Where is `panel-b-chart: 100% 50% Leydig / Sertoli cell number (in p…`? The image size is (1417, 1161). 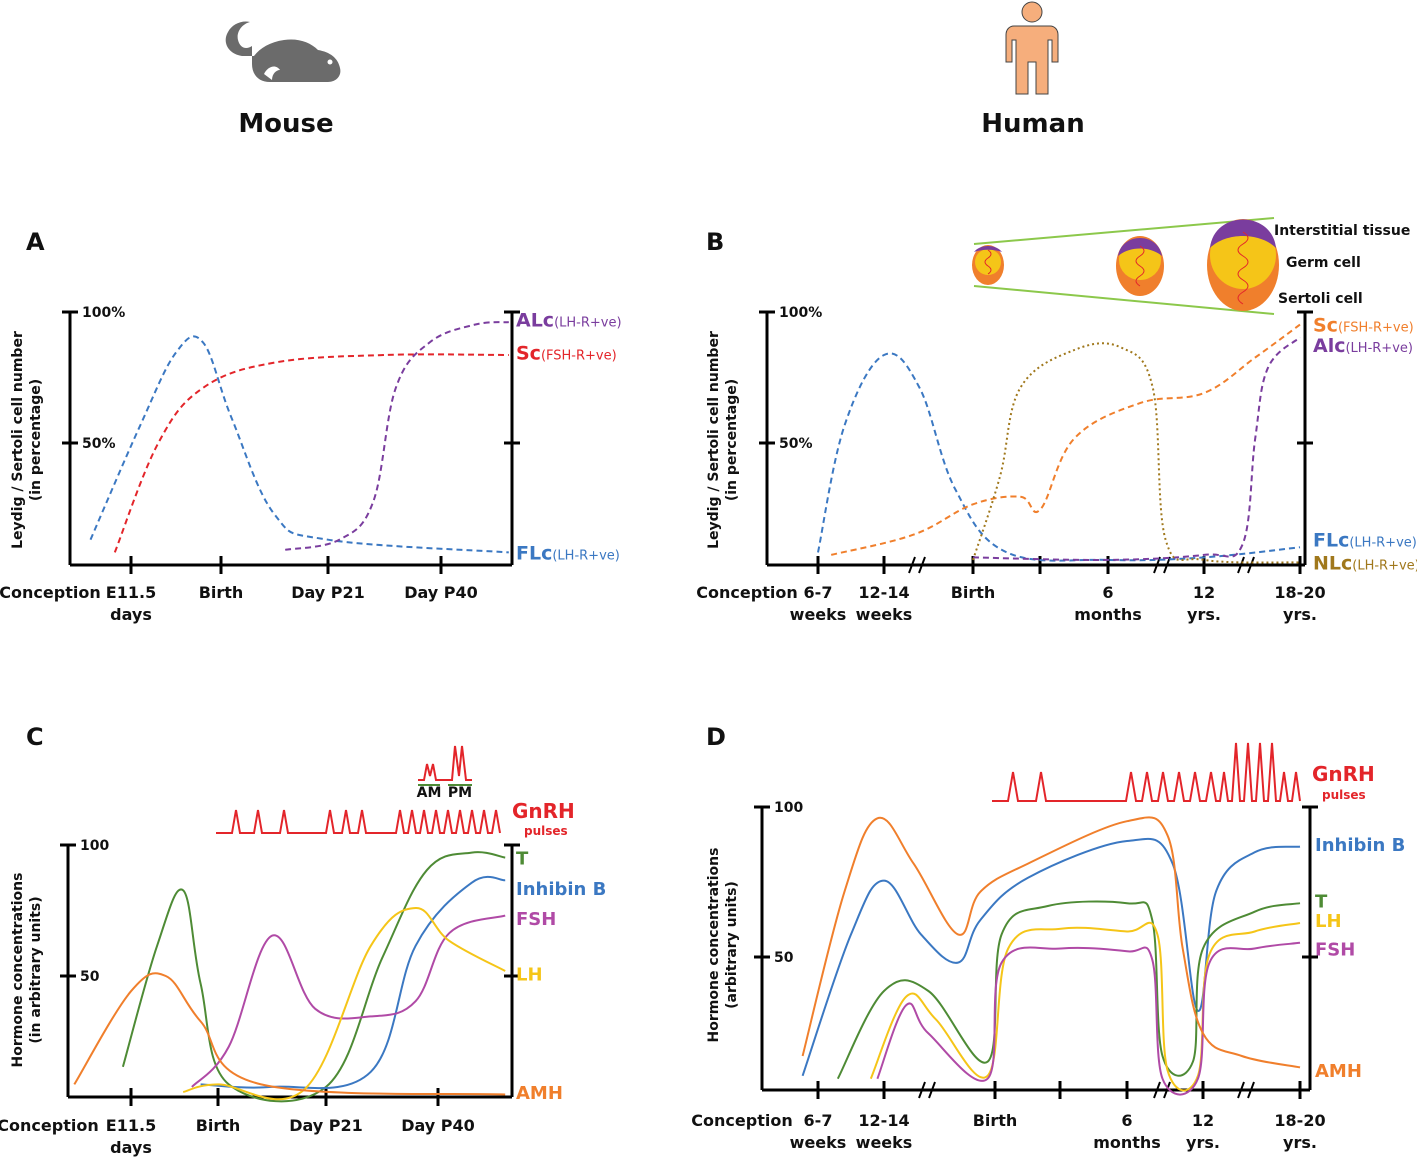
panel-b-chart: 100% 50% Leydig / Sertoli cell number (in p… is located at coordinates (1056, 464).